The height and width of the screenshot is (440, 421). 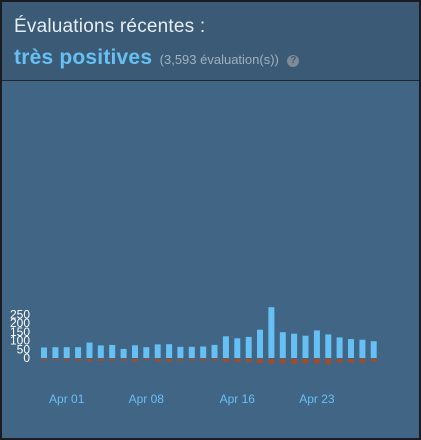 I want to click on x-tick-label: Apr 23, so click(x=317, y=399).